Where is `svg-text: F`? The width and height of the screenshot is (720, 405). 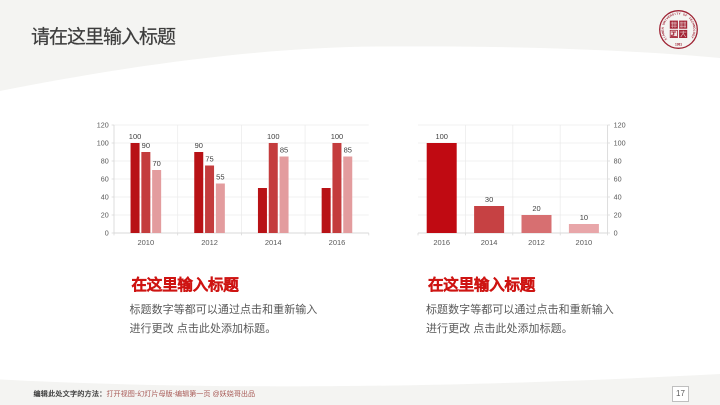 svg-text: F is located at coordinates (686, 15).